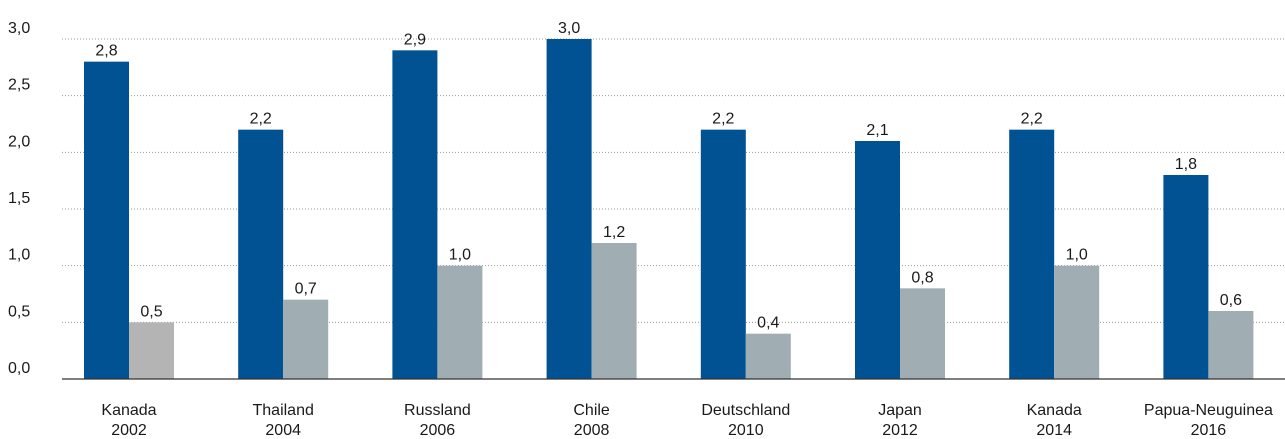 The image size is (1285, 439). What do you see at coordinates (415, 39) in the screenshot?
I see `data-label: 2,9` at bounding box center [415, 39].